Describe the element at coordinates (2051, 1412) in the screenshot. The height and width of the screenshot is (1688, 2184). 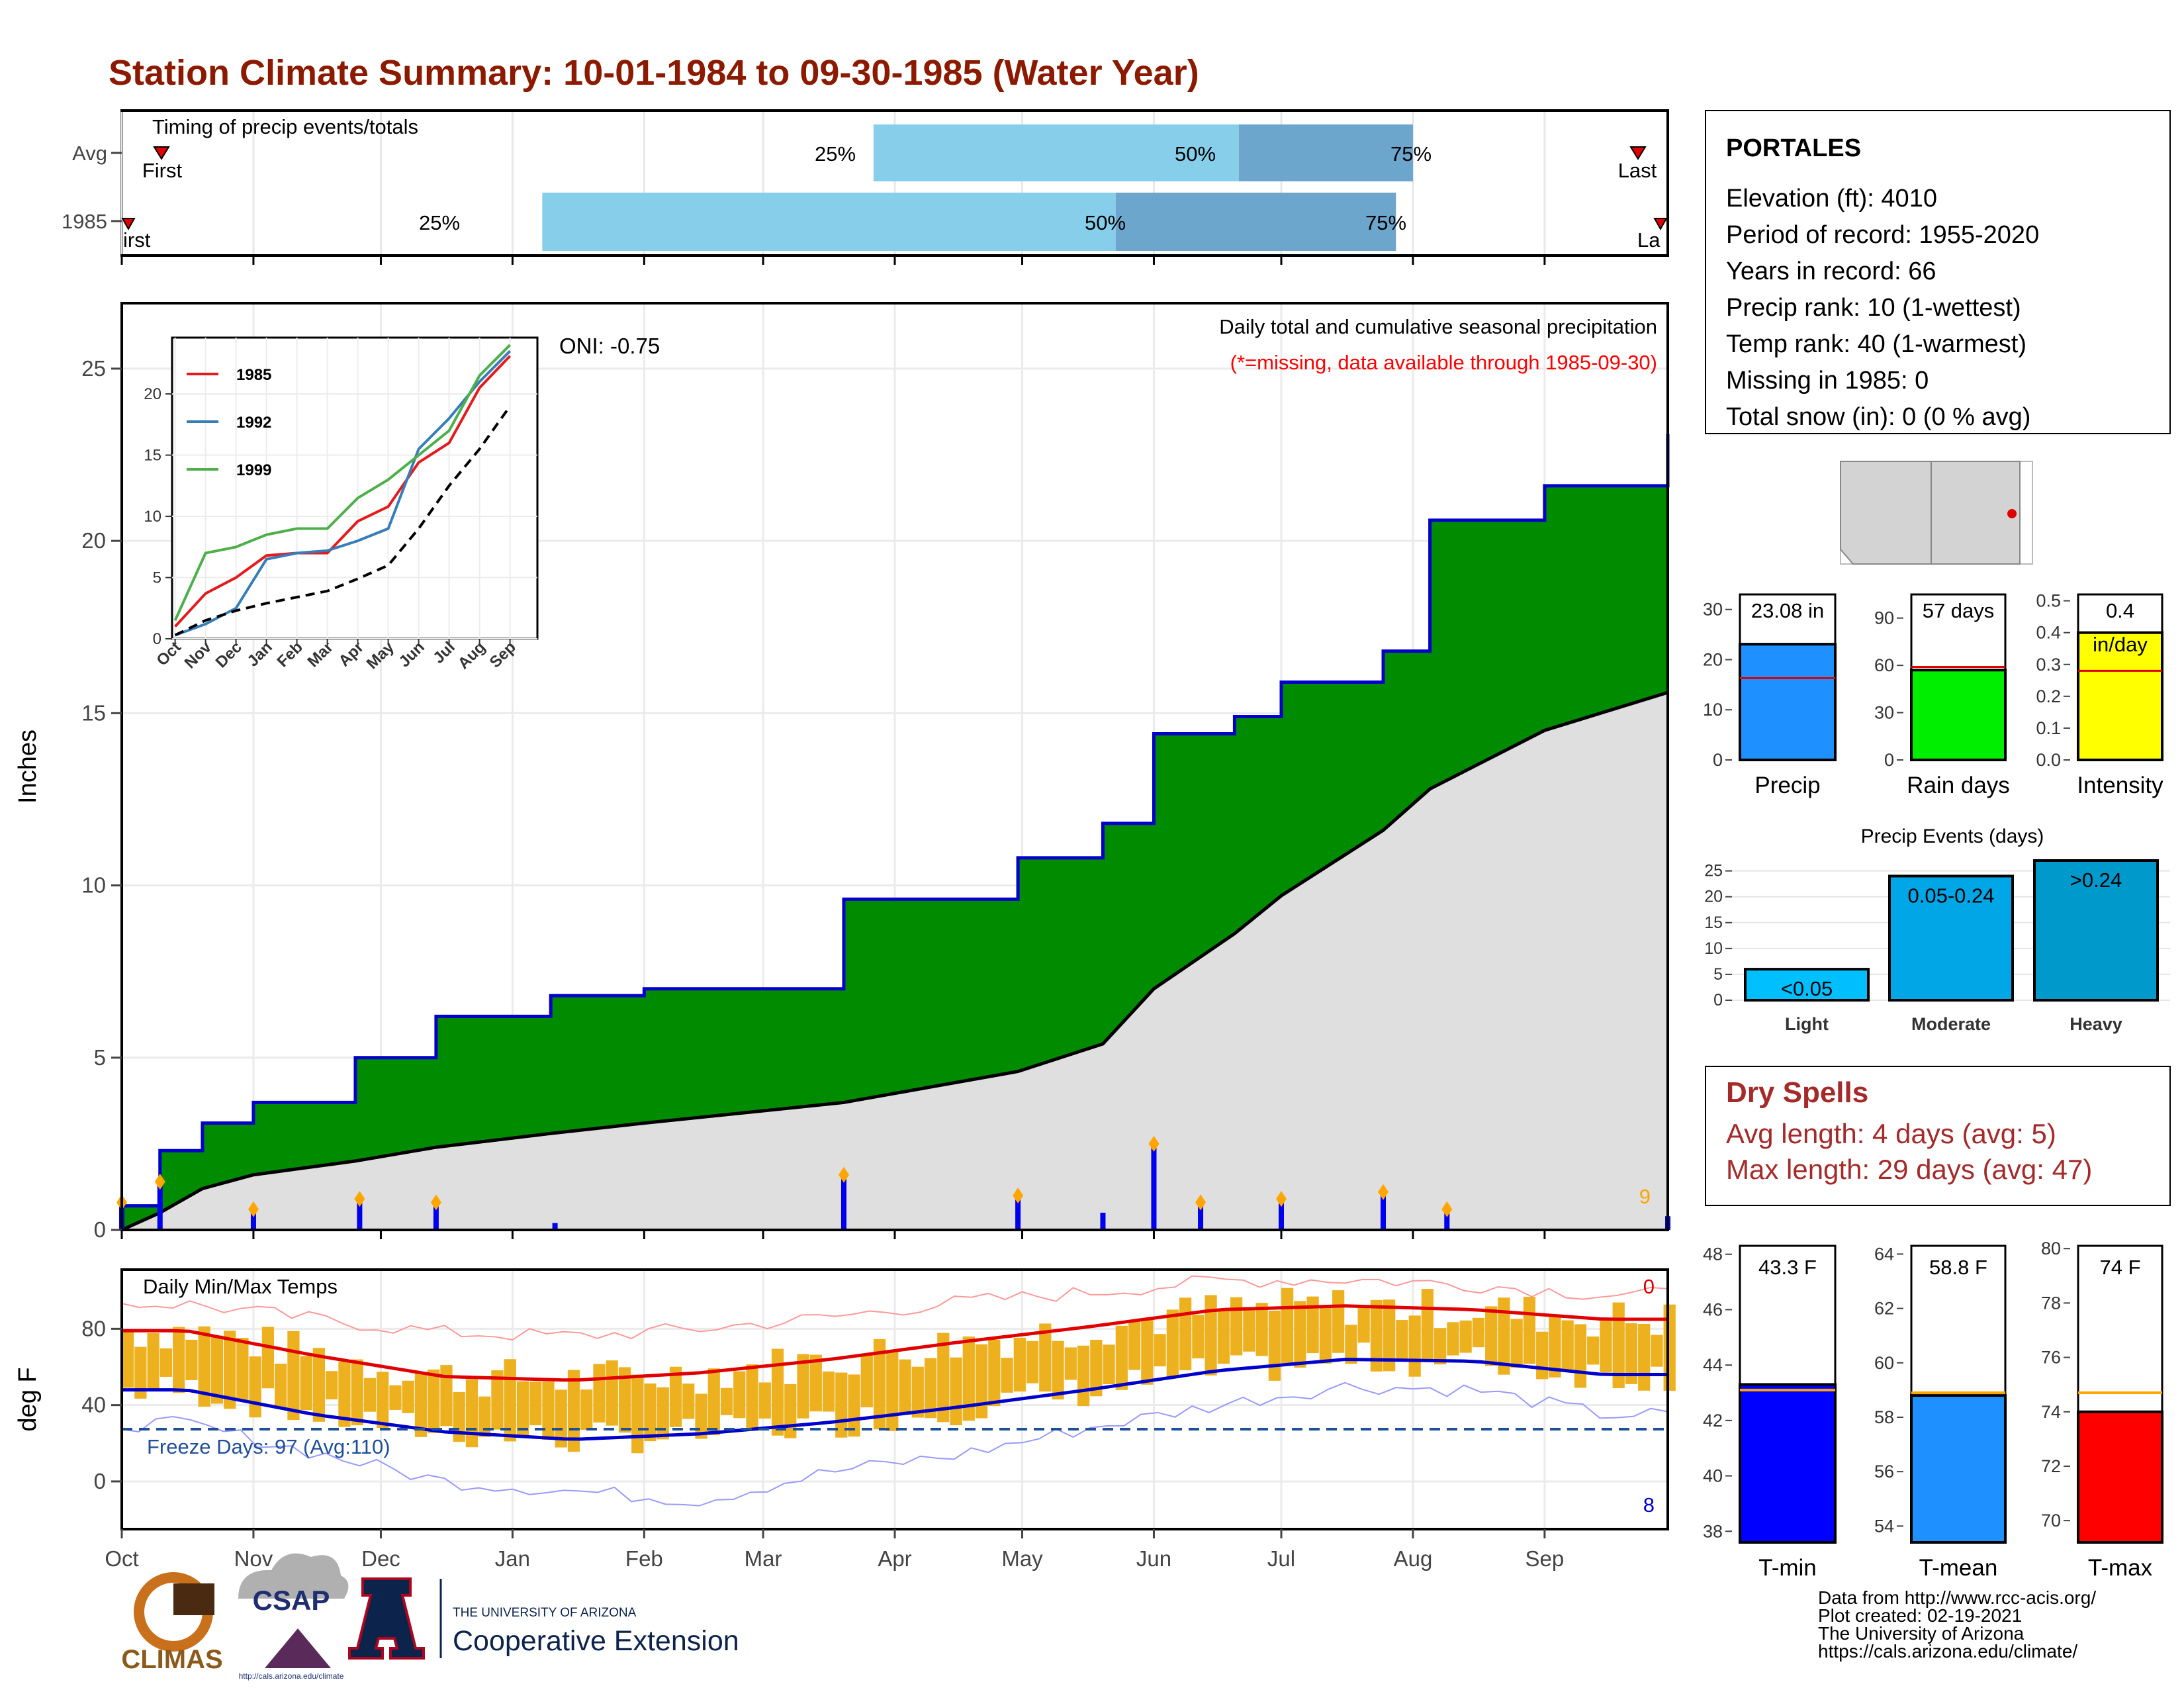
I see `temp-bar-tick-label: 74` at that location.